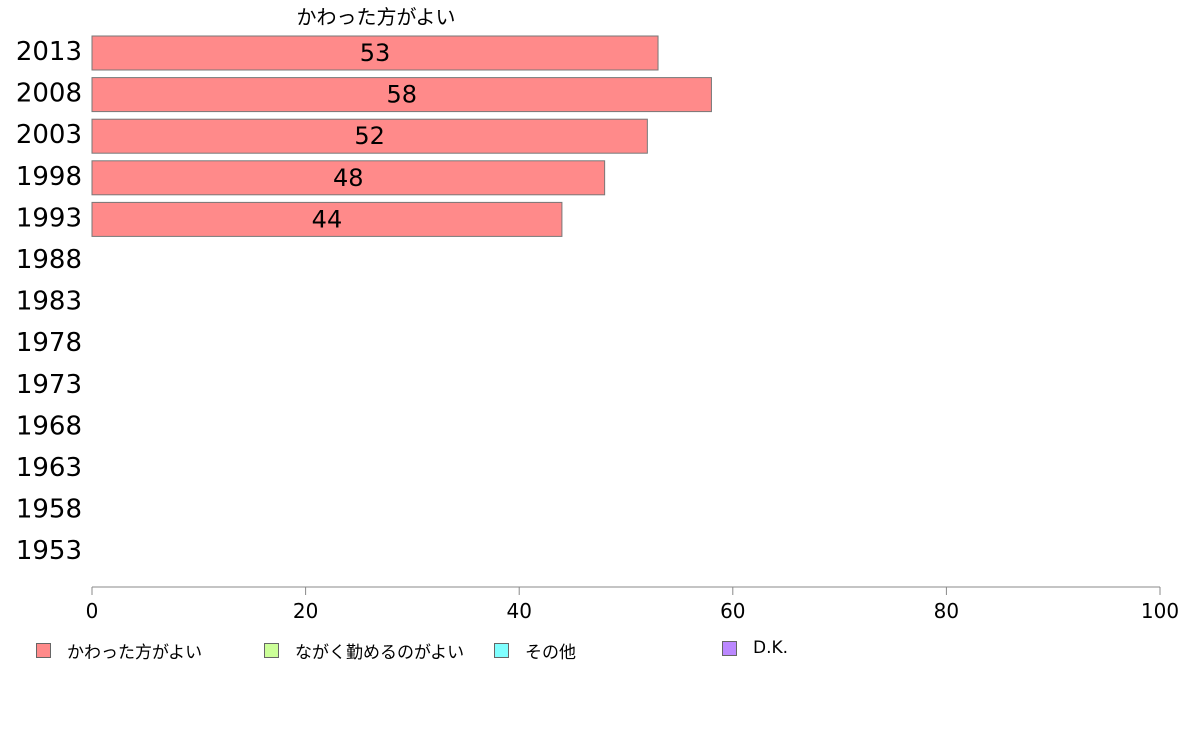 The height and width of the screenshot is (736, 1188). I want to click on legend-label: ながく勤めるのがよい, so click(380, 653).